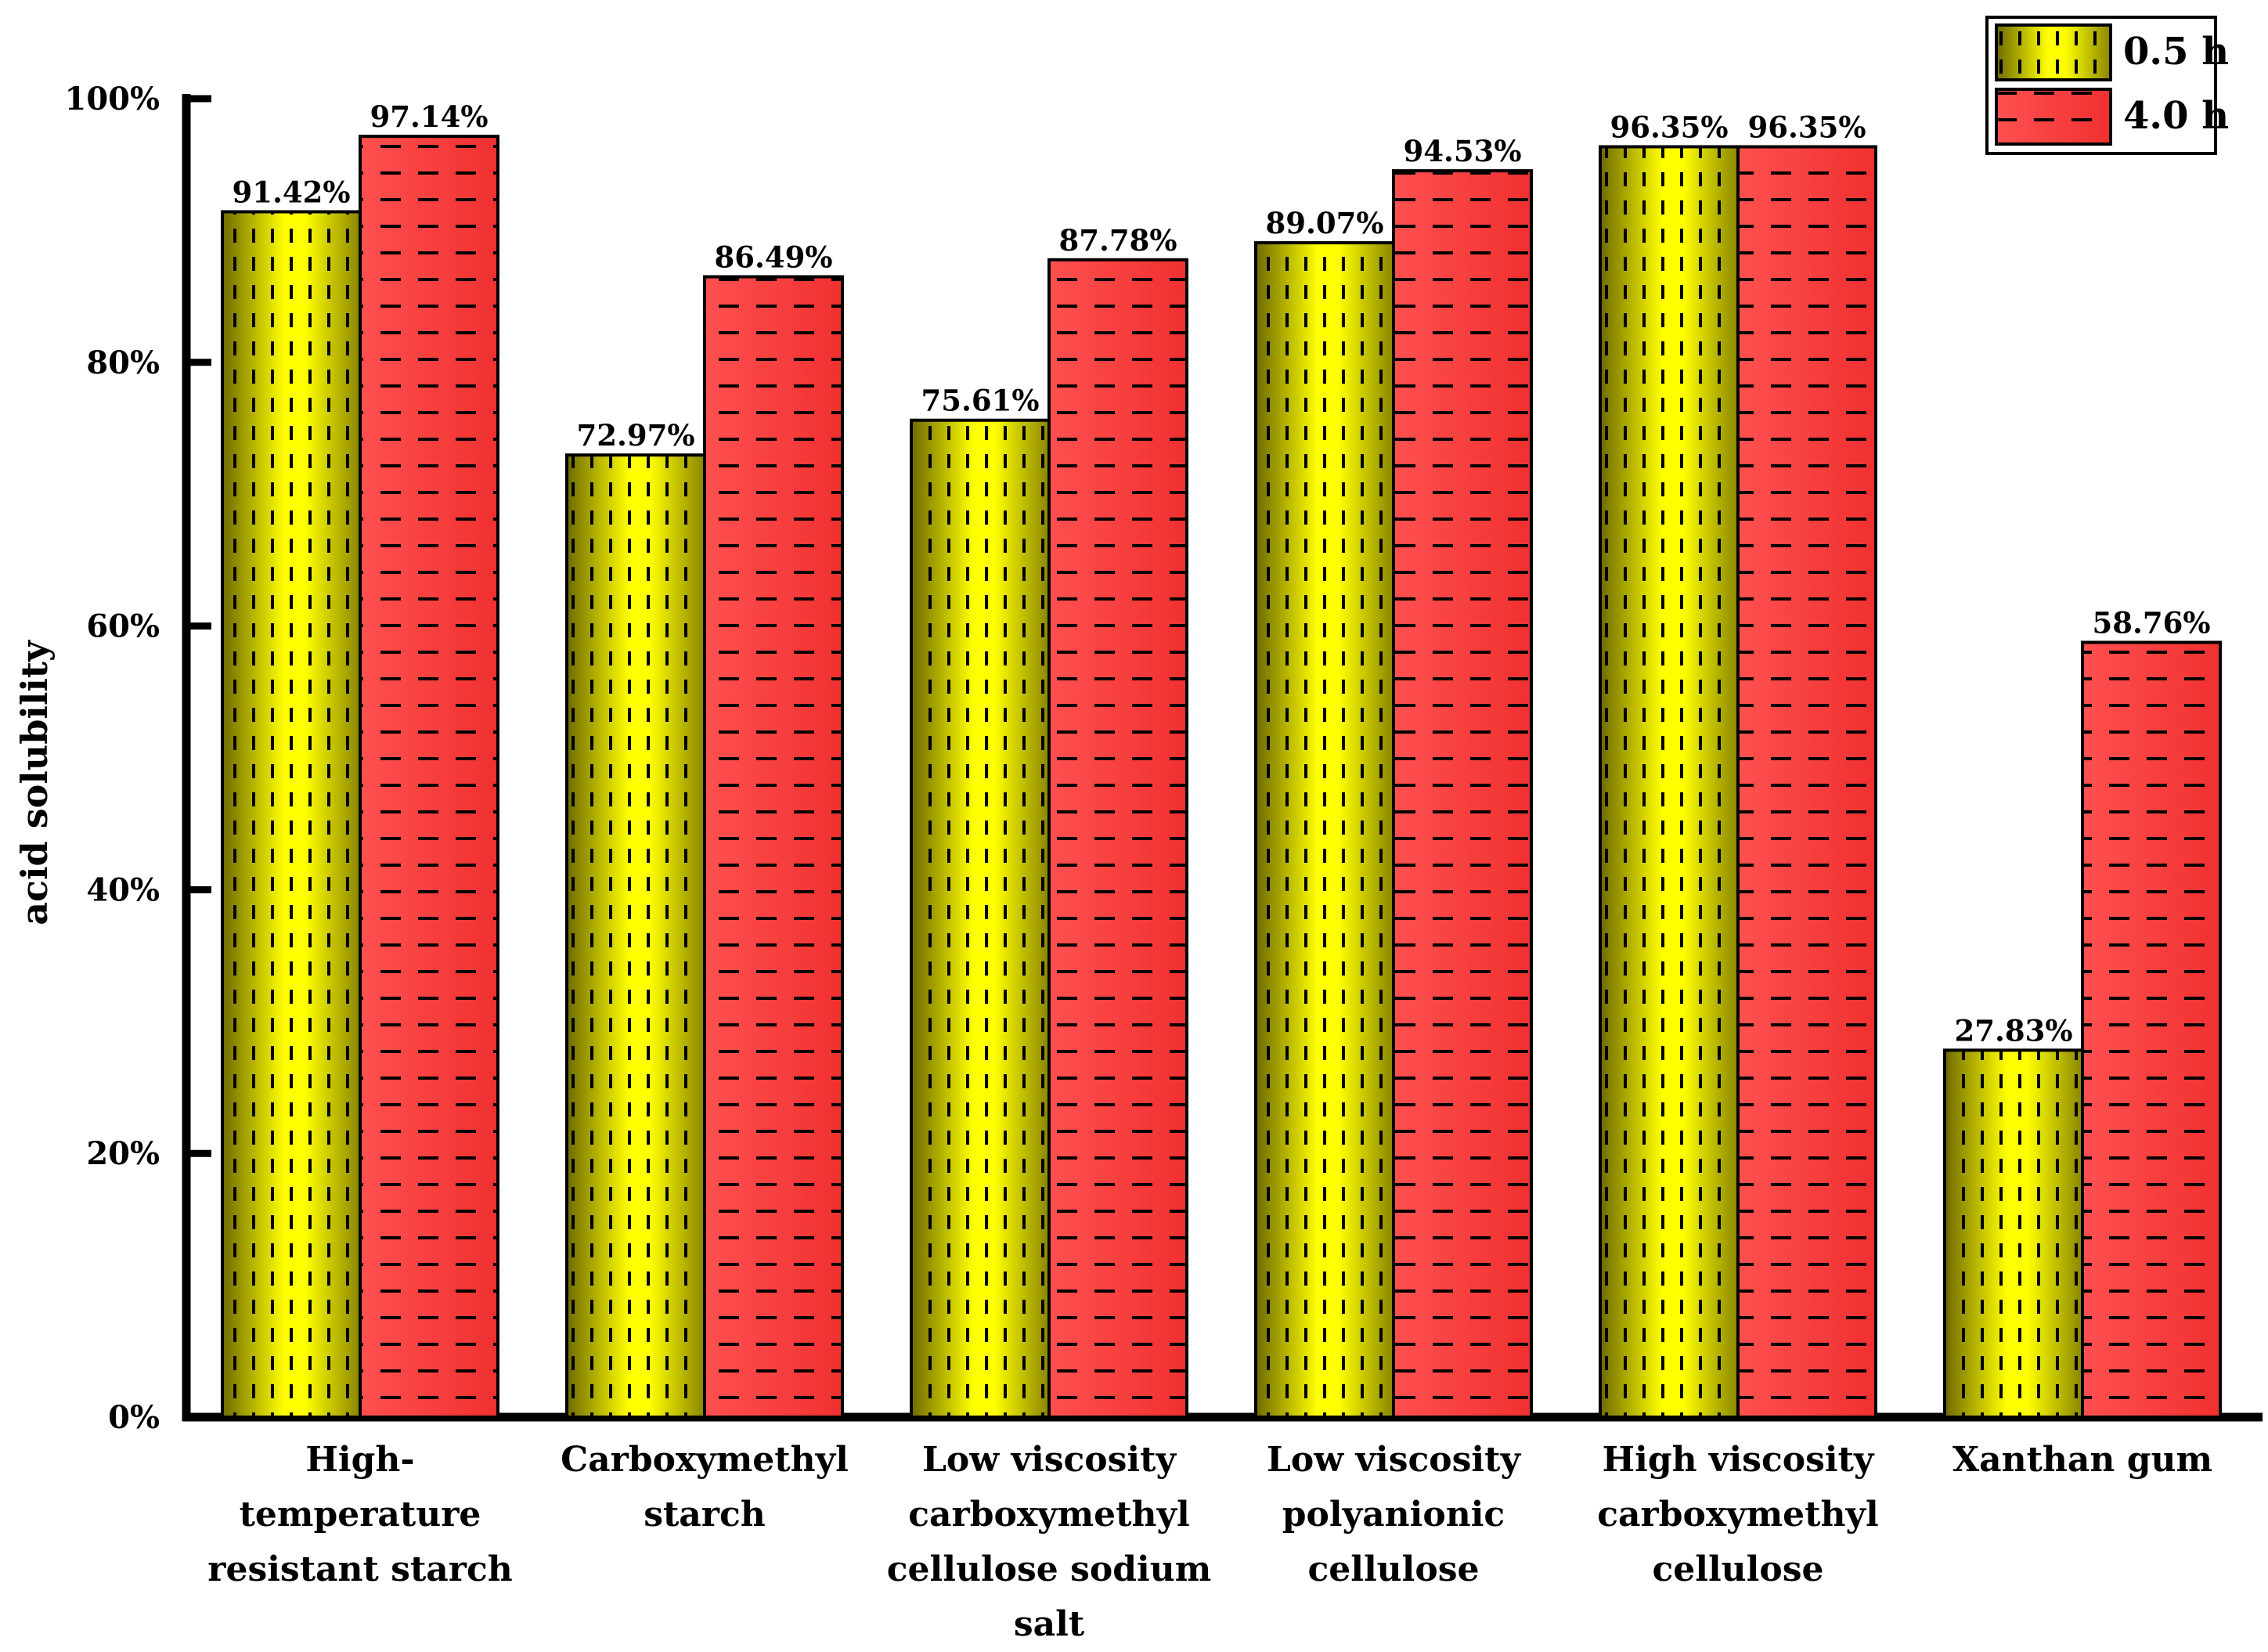 The image size is (2268, 1652). I want to click on x-tick-label-line: cellulose sodium, so click(1049, 1569).